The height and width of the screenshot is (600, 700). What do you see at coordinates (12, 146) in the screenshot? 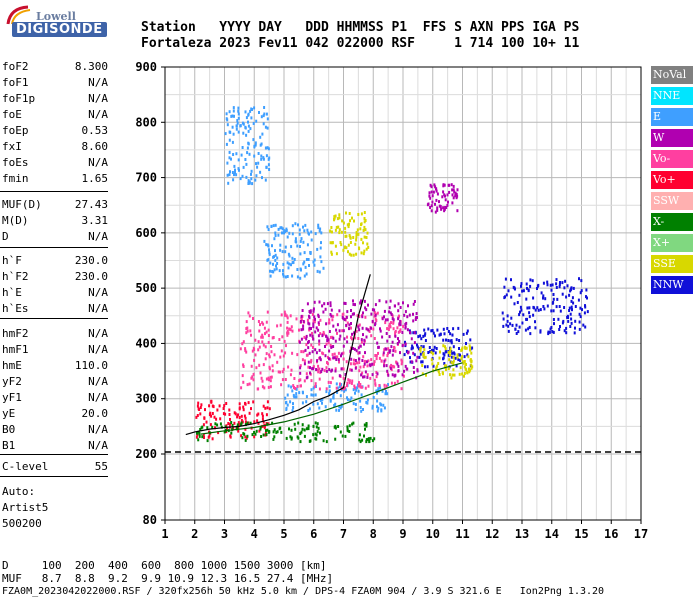
I see `param-name: fxI` at bounding box center [12, 146].